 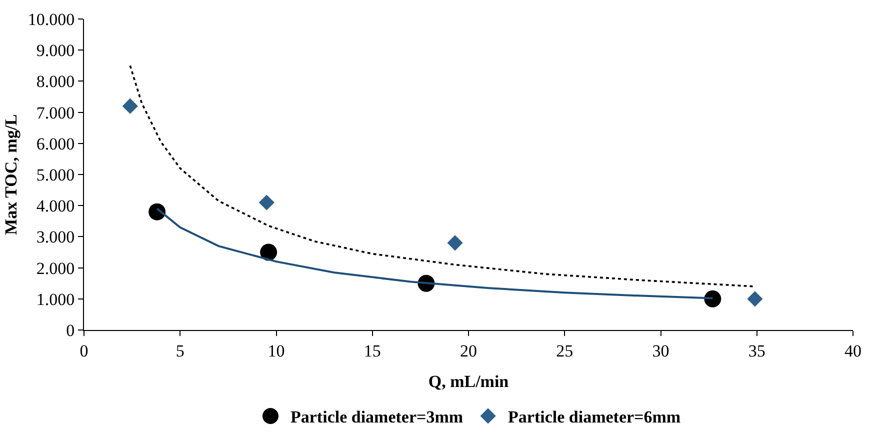 What do you see at coordinates (55, 112) in the screenshot?
I see `y-tick-label: 7.000` at bounding box center [55, 112].